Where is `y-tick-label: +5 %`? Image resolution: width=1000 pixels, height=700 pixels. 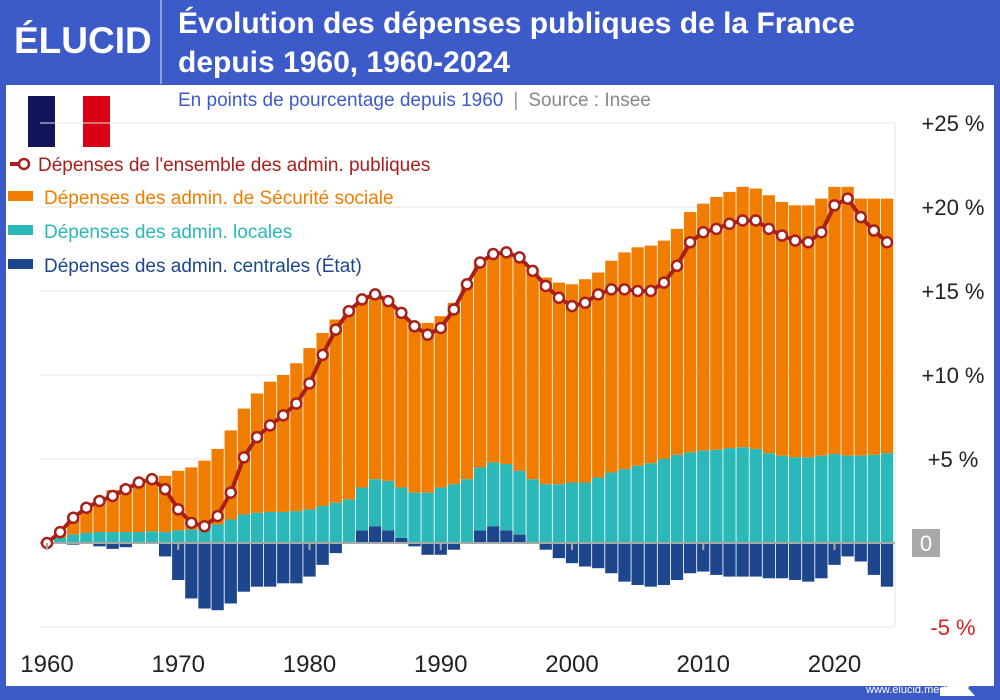 y-tick-label: +5 % is located at coordinates (953, 459).